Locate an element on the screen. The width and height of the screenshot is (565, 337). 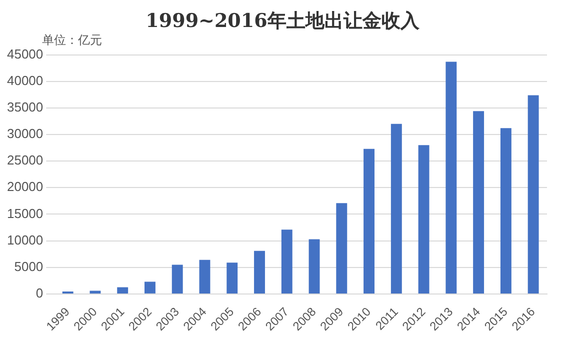
y-tick-label: 10000 is located at coordinates (25, 240).